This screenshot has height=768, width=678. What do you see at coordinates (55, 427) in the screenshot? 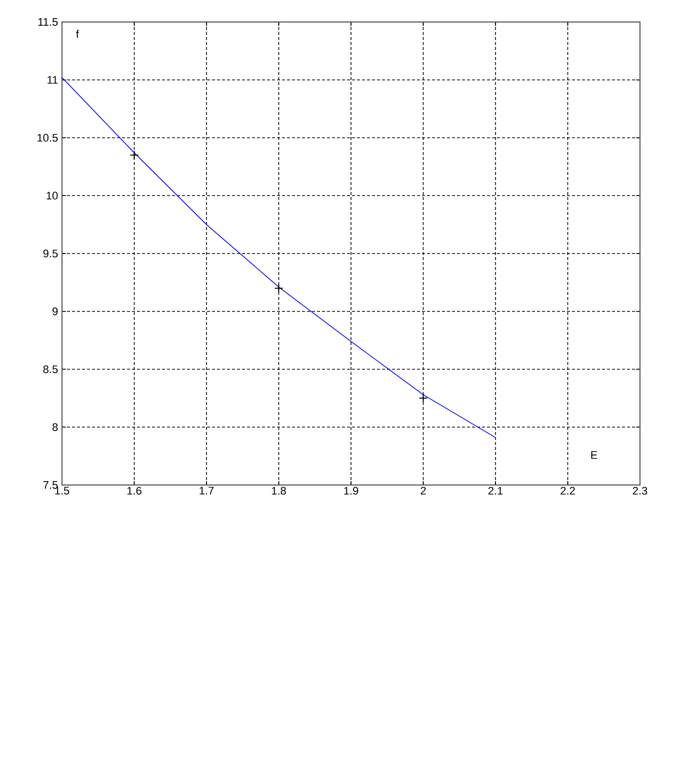
I see `y-tick-label: 8` at bounding box center [55, 427].